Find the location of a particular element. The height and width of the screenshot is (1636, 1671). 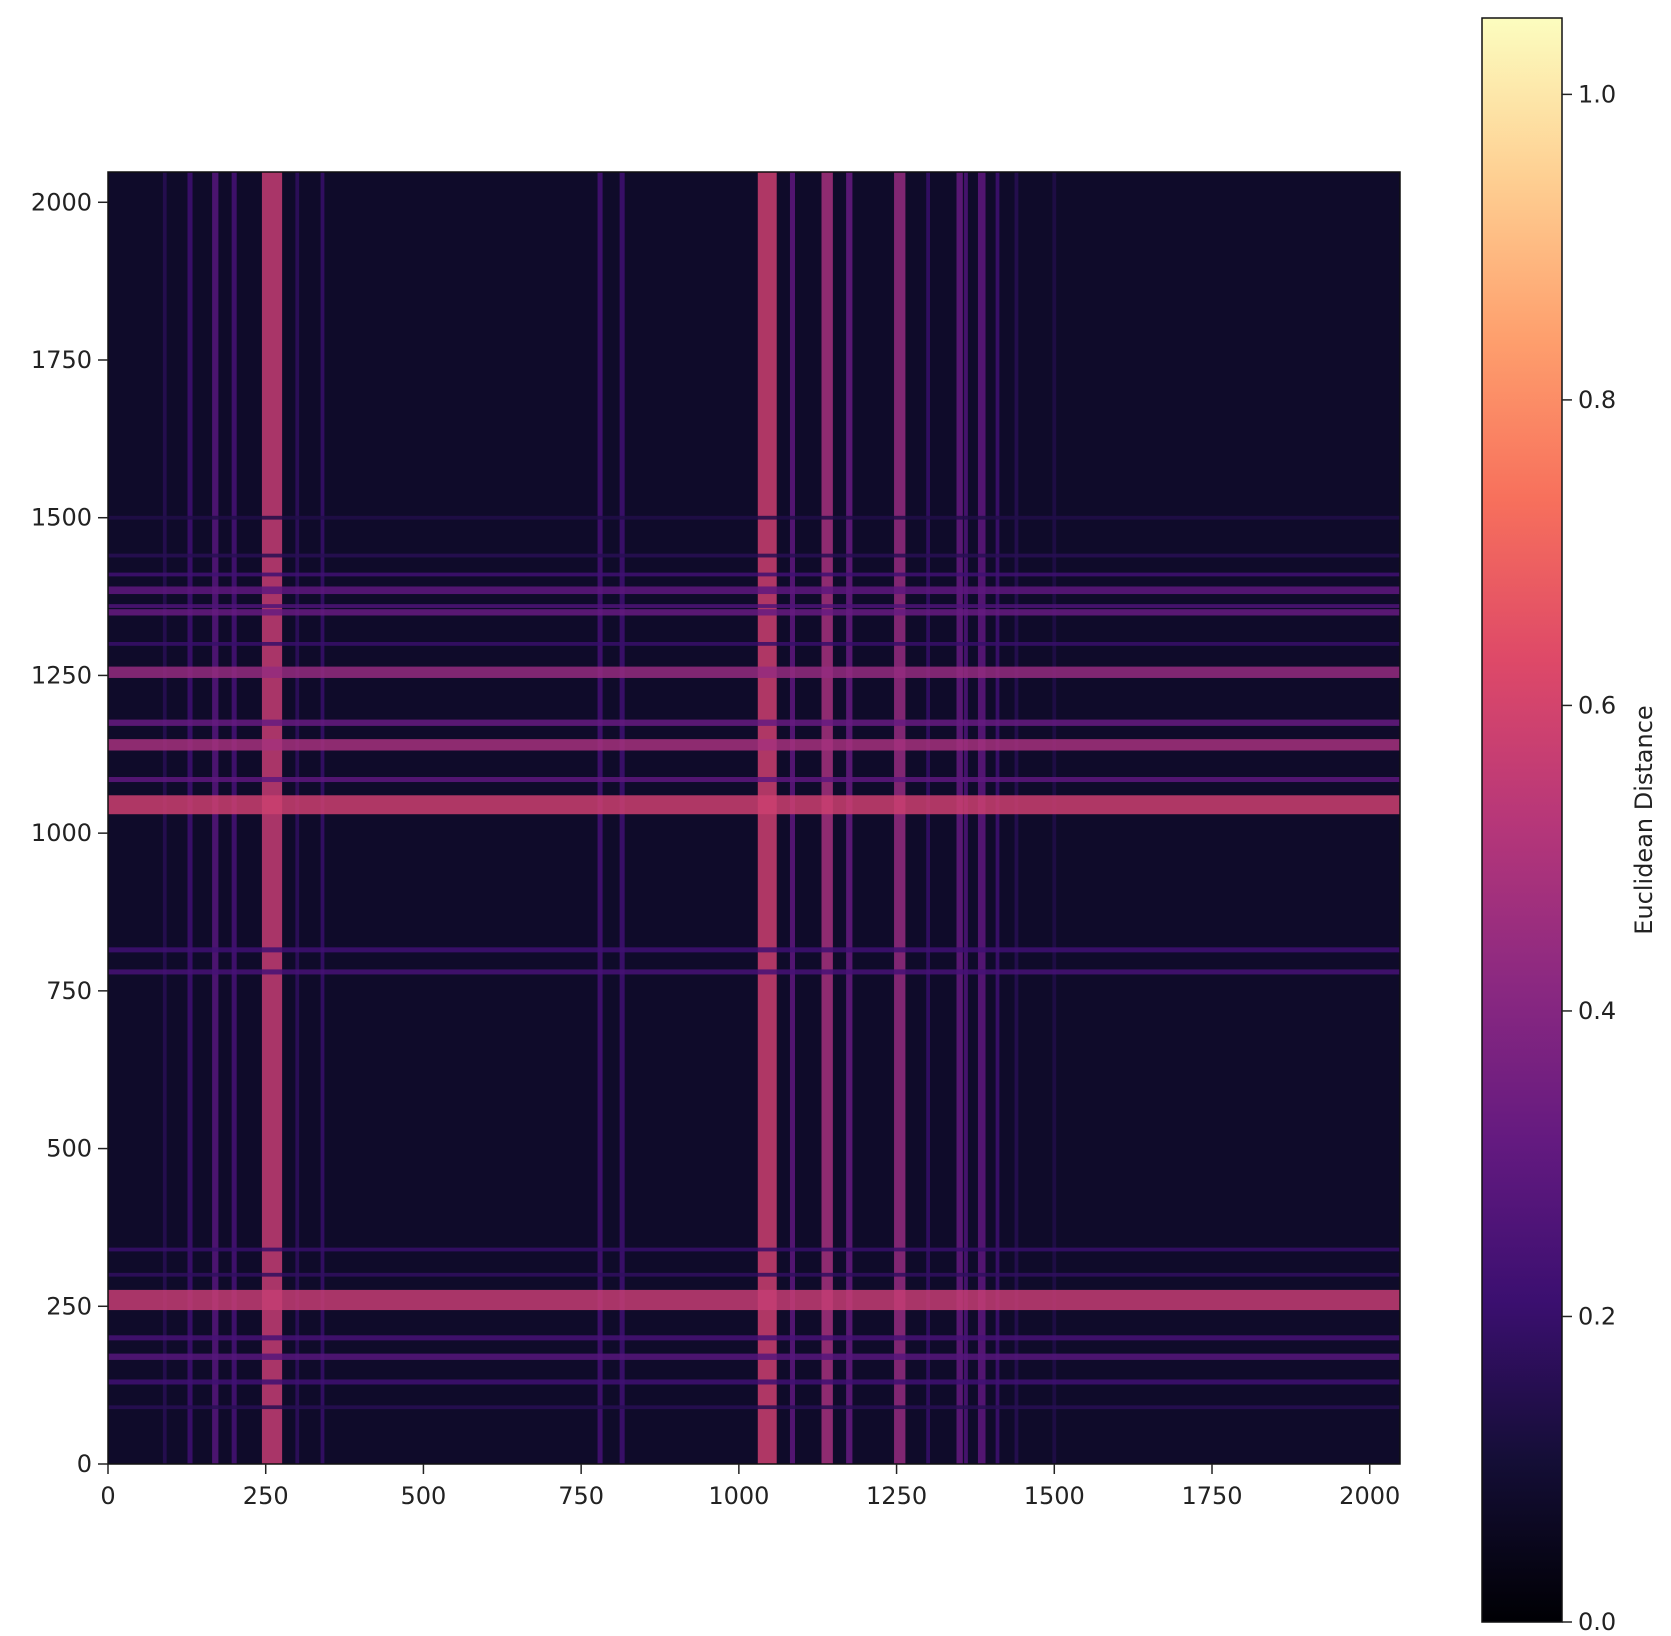

colorbar-tick-label: 0.4 is located at coordinates (1597, 1011).